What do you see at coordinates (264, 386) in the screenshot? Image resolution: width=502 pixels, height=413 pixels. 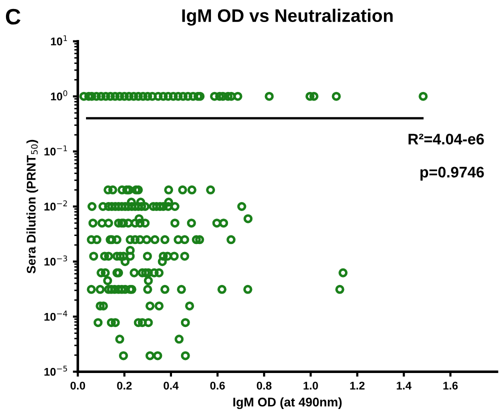 I see `x-tick-label: 0.8` at bounding box center [264, 386].